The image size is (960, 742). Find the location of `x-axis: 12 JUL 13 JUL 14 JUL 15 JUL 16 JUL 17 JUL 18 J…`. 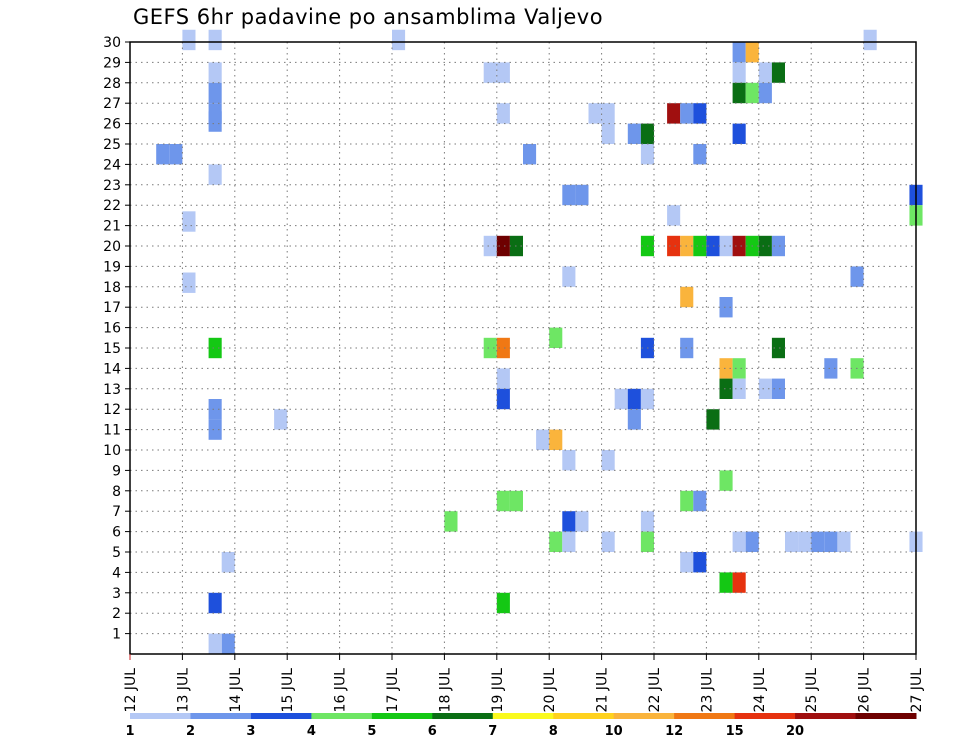

x-axis: 12 JUL 13 JUL 14 JUL 15 JUL 16 JUL 17 JUL 18 J… is located at coordinates (524, 683).